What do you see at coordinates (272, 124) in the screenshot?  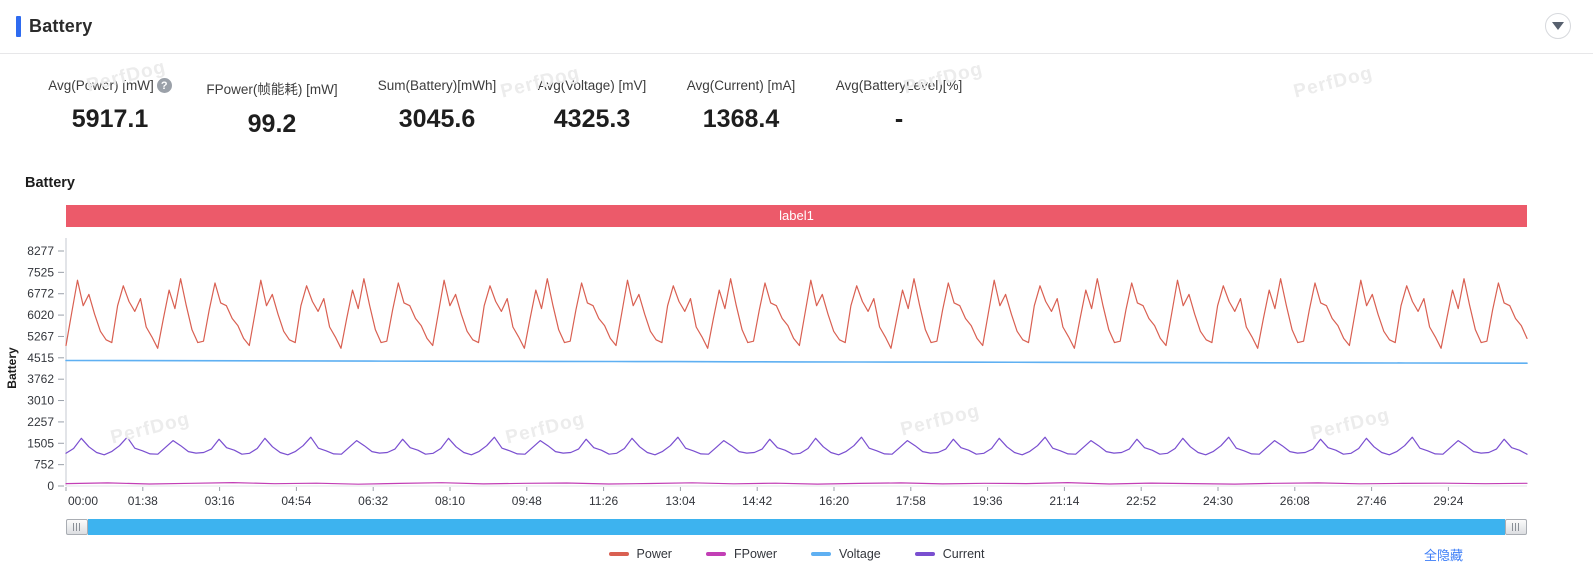 I see `stat-value: 99.2` at bounding box center [272, 124].